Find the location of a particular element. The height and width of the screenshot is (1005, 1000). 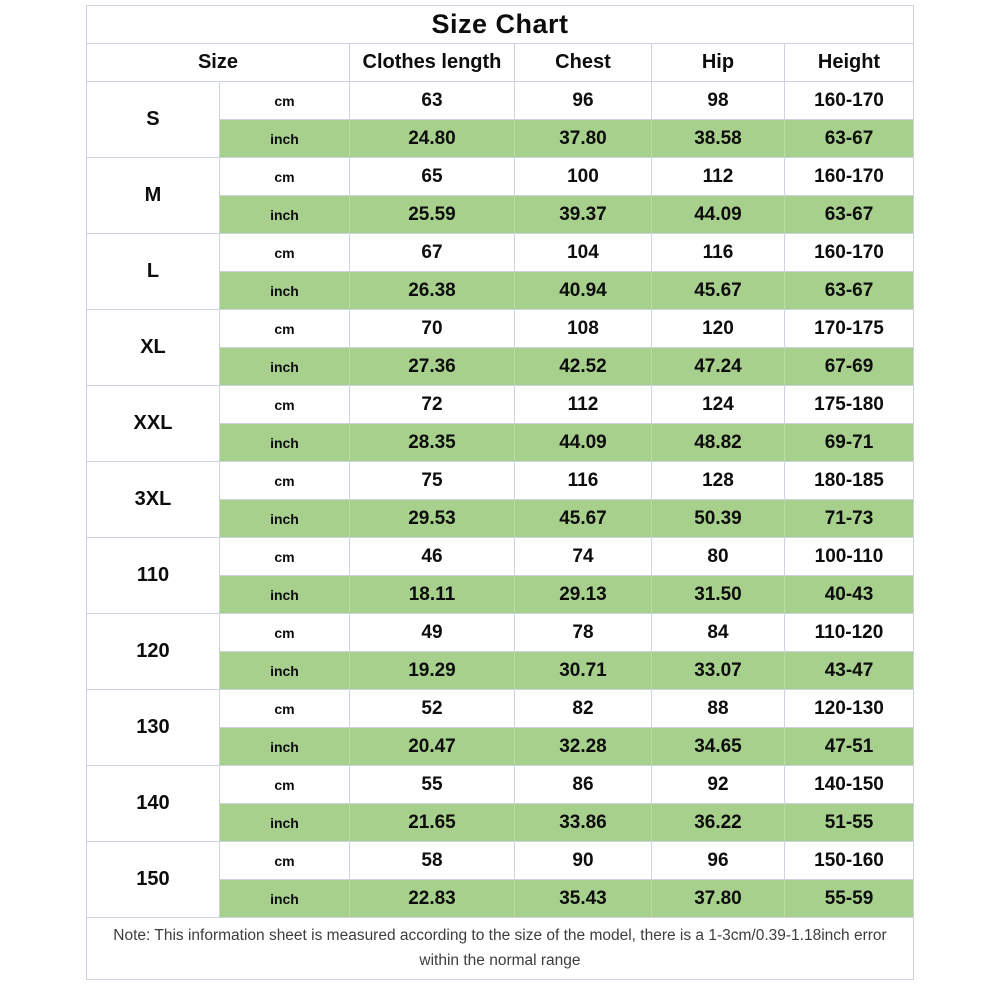

height-inch: 67-69 is located at coordinates (849, 366).